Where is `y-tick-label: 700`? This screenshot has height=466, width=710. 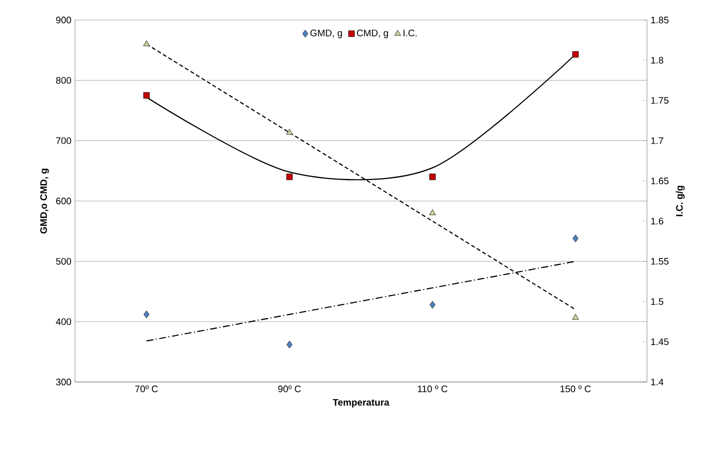
y-tick-label: 700 is located at coordinates (64, 140).